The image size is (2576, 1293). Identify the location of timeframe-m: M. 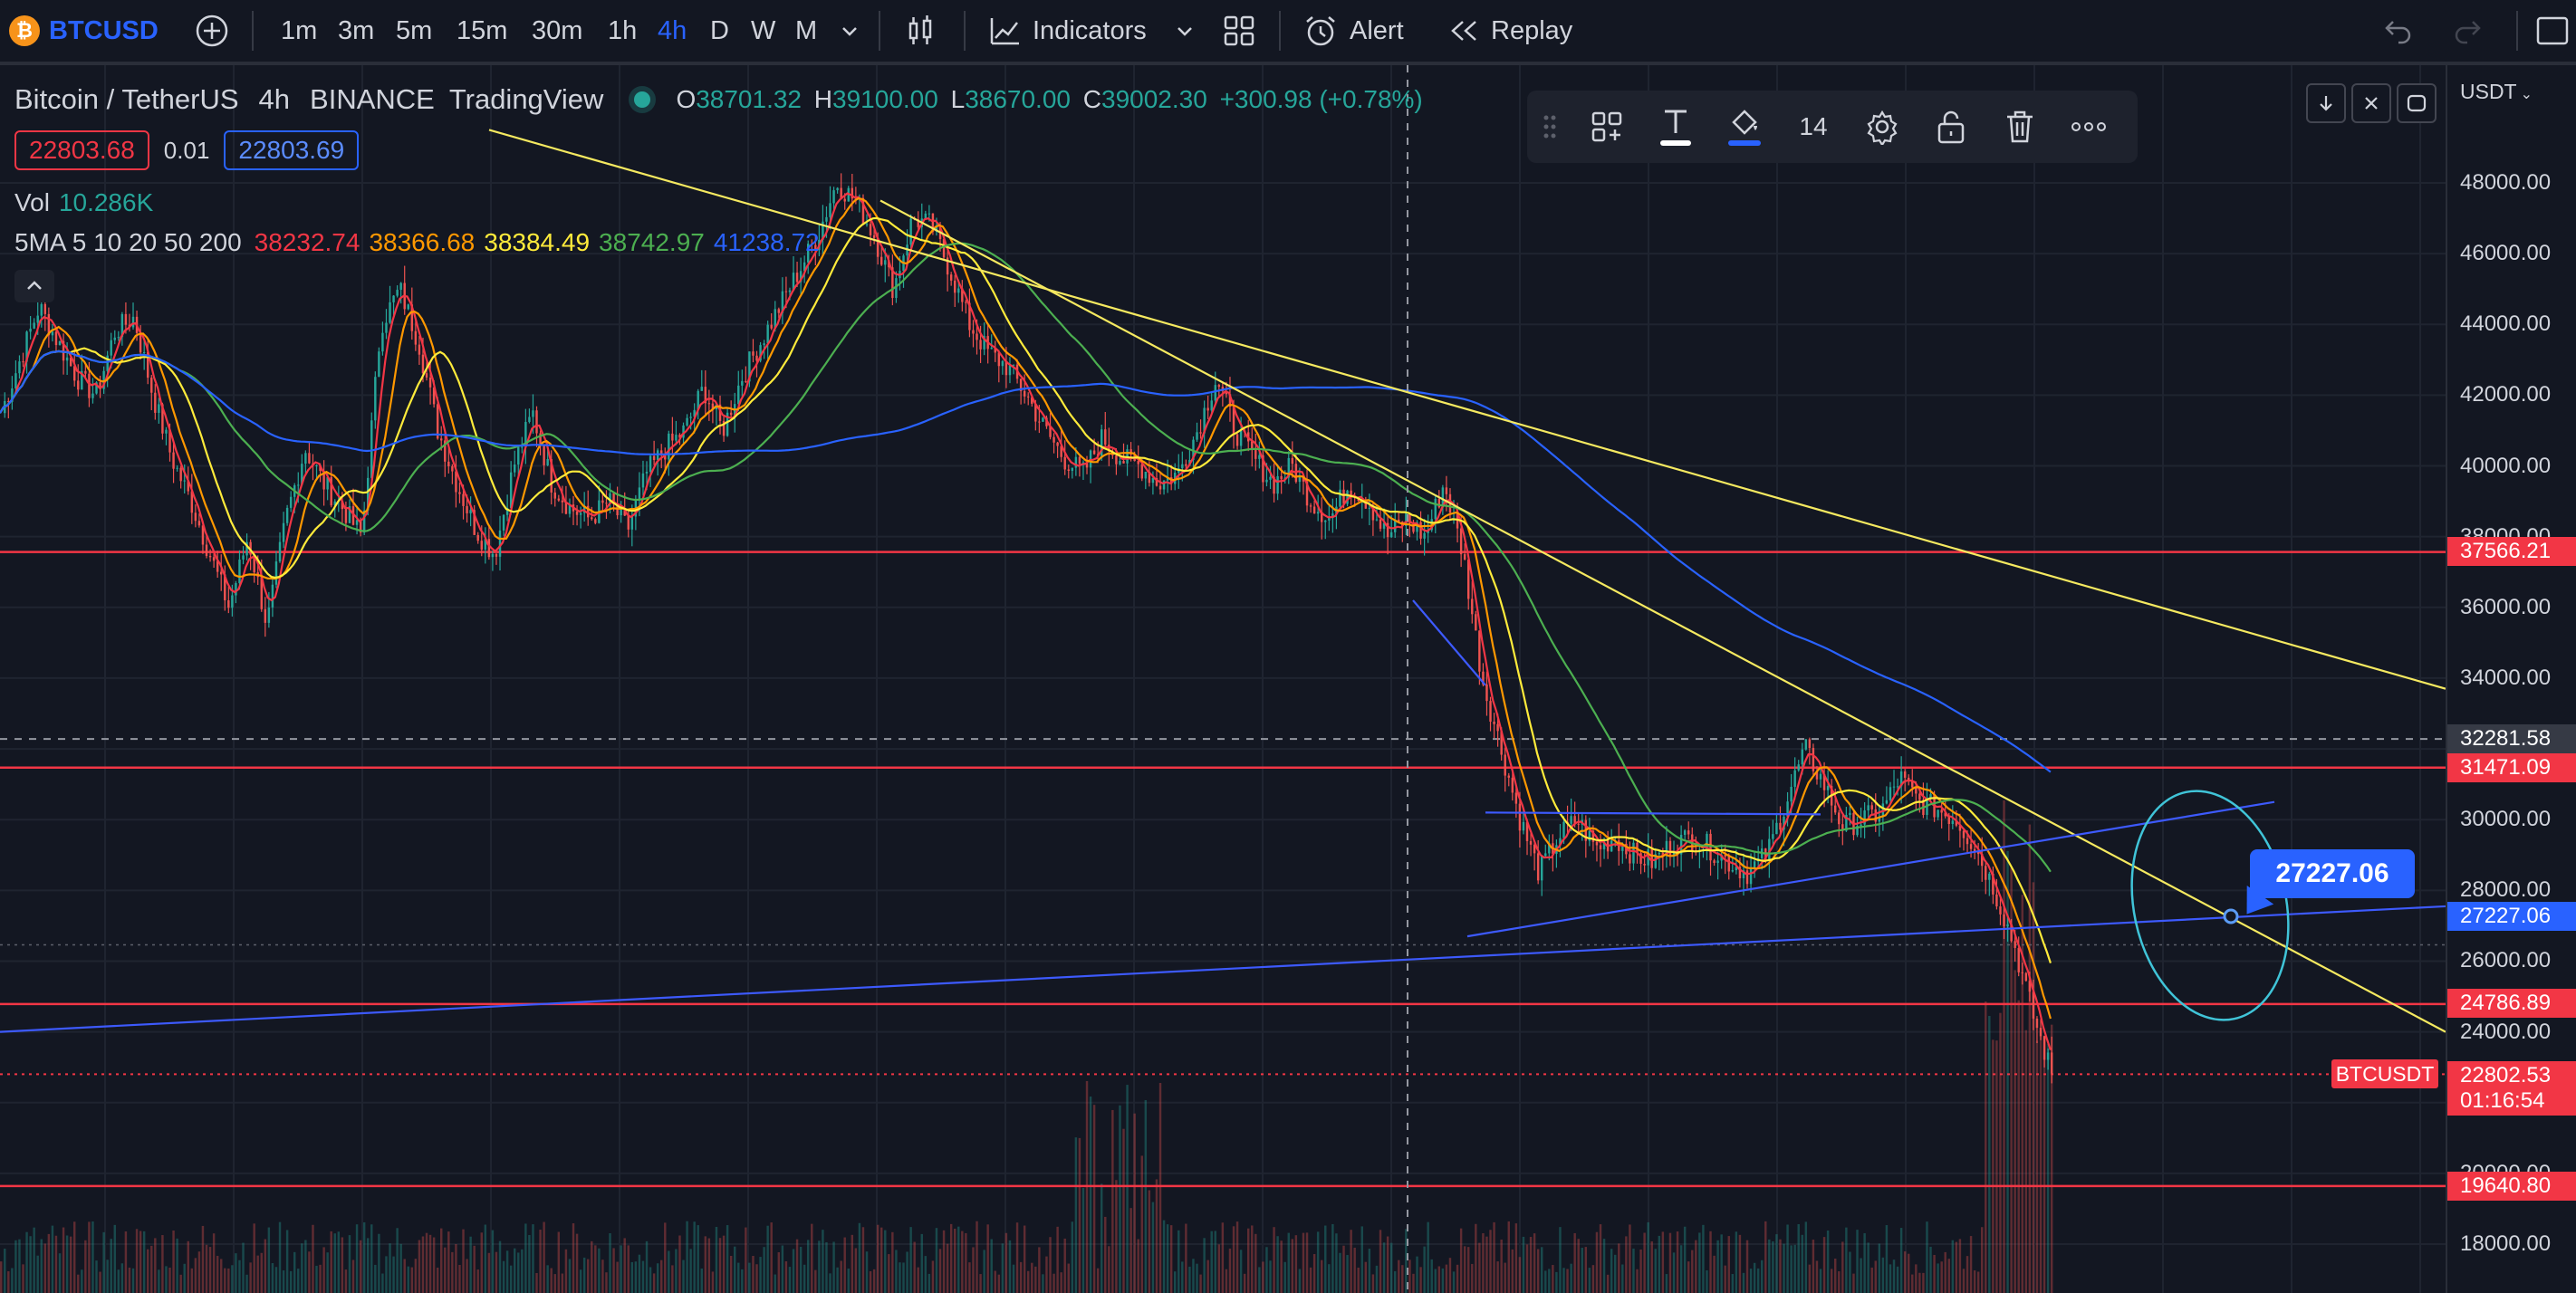
(806, 30).